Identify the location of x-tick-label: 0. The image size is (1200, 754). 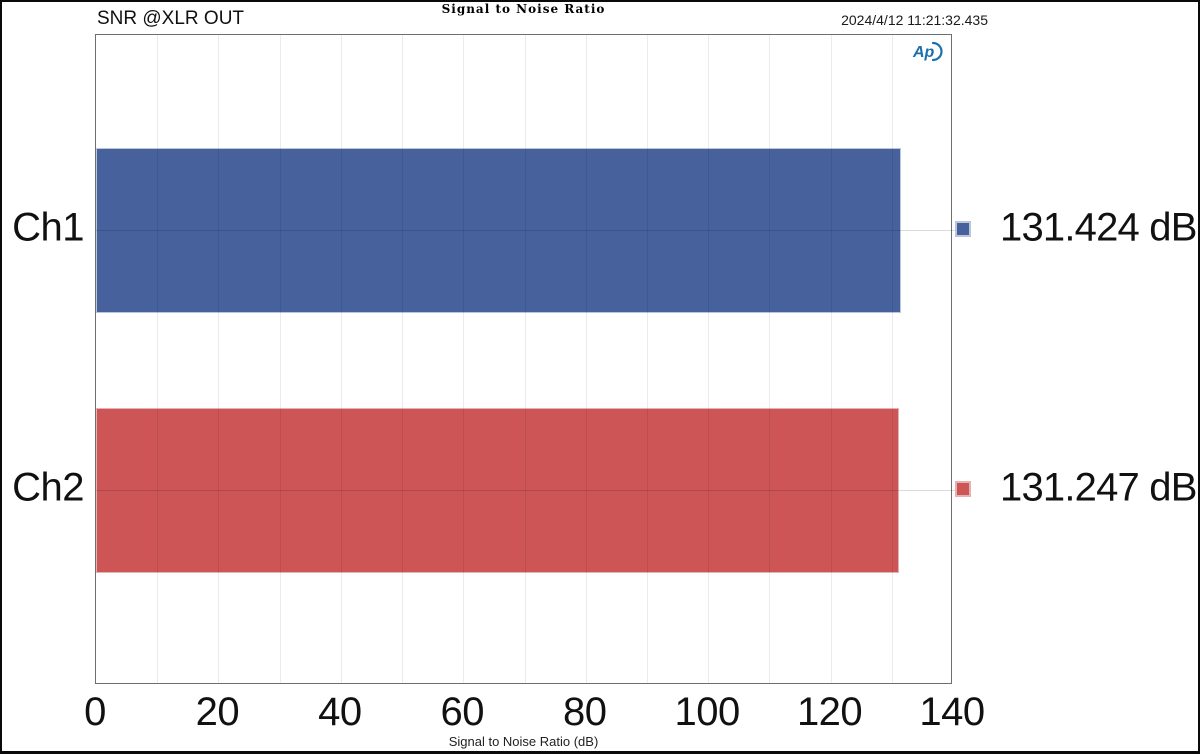
(95, 712).